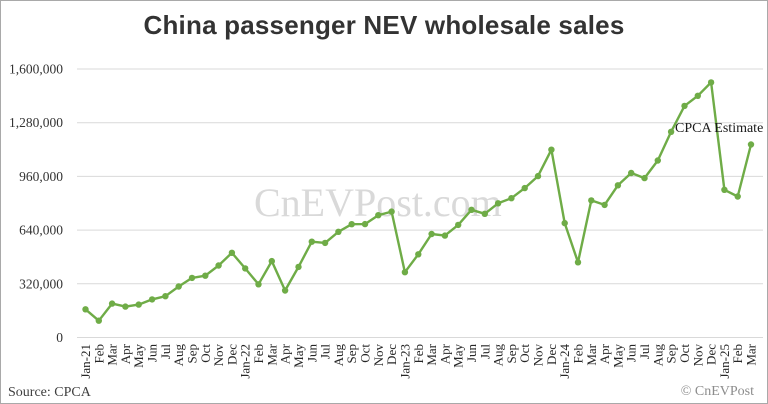 This screenshot has width=768, height=404. I want to click on y-tick-label: 1,280,000, so click(36, 122).